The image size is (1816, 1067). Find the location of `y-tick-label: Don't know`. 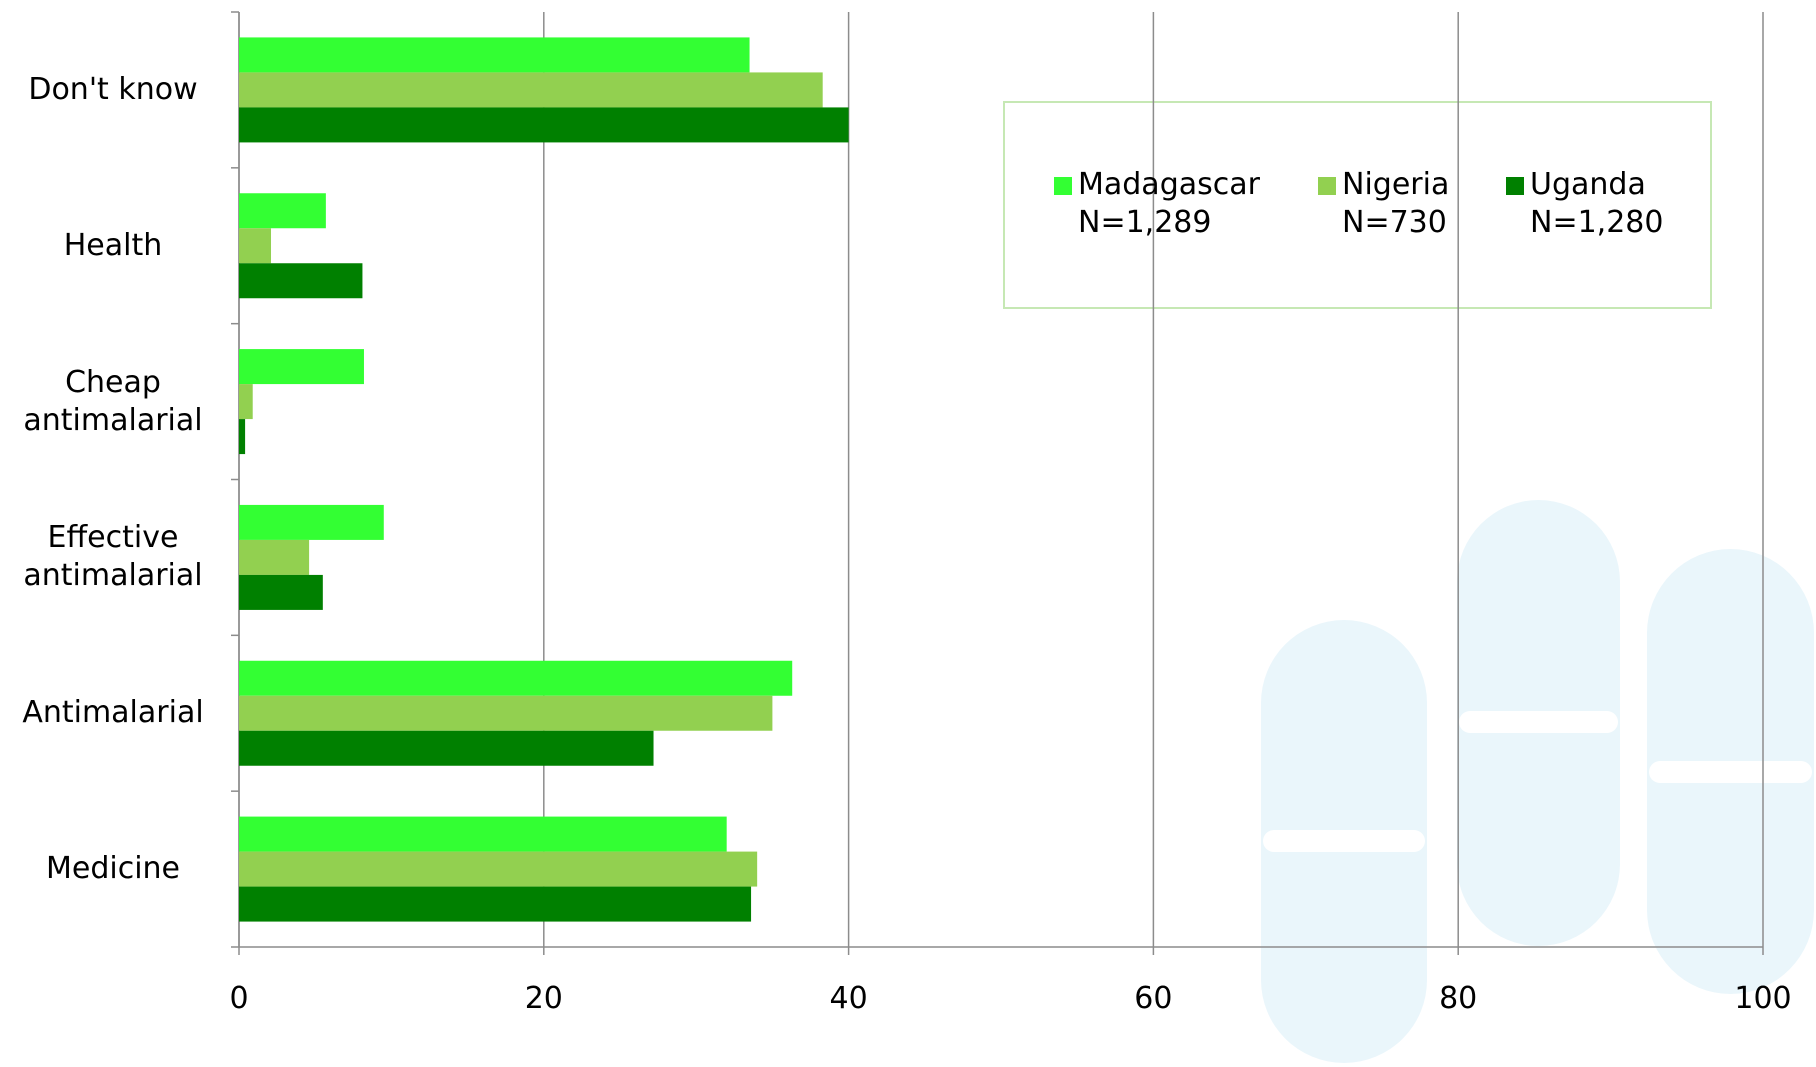

y-tick-label: Don't know is located at coordinates (113, 89).